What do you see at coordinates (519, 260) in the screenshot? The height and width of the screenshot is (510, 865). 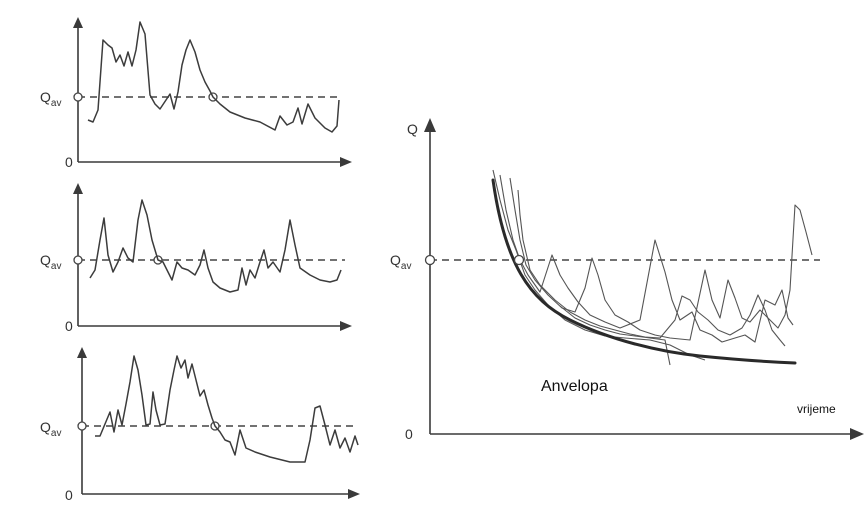 I see `crossing-marker` at bounding box center [519, 260].